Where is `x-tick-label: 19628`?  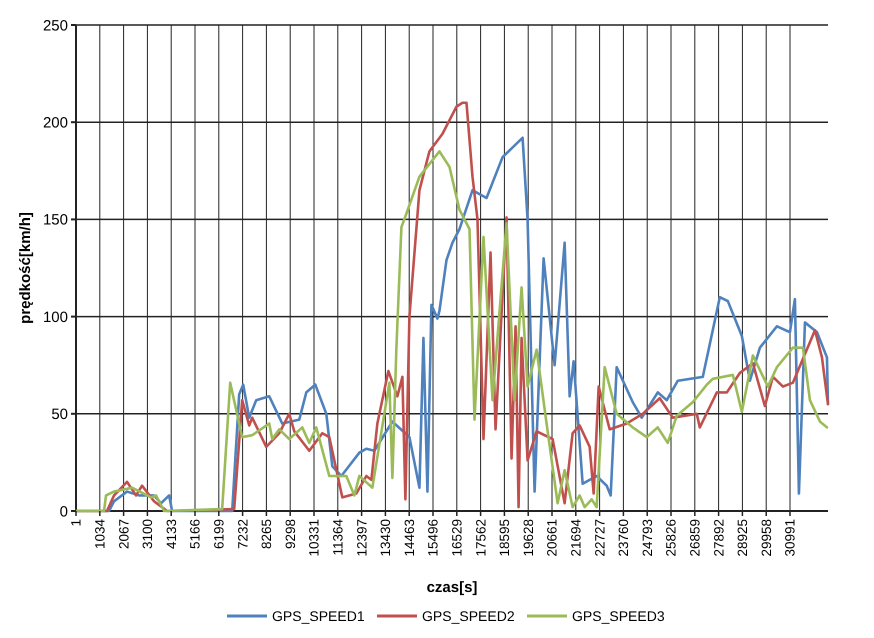 x-tick-label: 19628 is located at coordinates (528, 538).